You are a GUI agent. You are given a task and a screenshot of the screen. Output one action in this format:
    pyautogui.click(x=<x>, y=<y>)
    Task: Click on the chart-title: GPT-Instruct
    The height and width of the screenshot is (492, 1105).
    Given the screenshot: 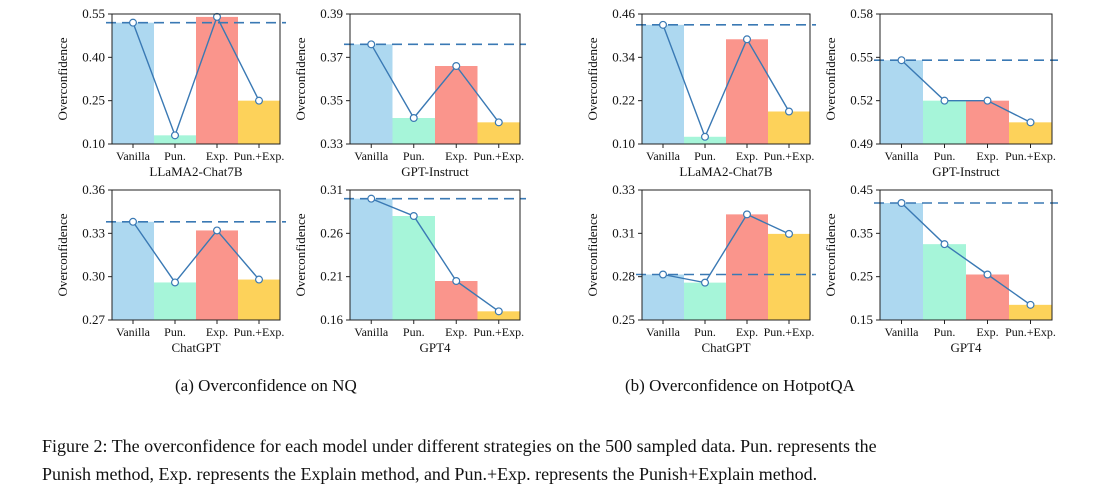 What is the action you would take?
    pyautogui.click(x=435, y=171)
    